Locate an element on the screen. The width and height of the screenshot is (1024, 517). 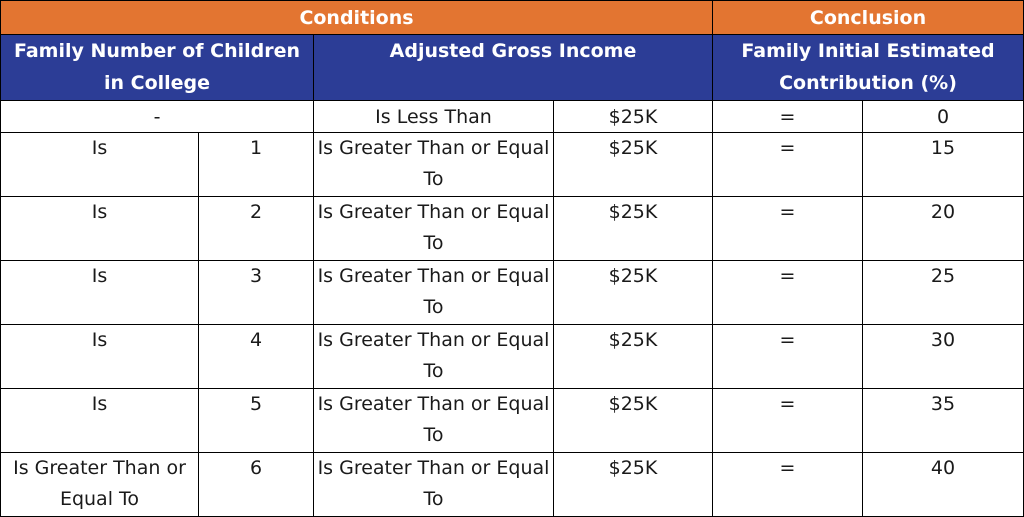
contribution-cell: 15 is located at coordinates (942, 164).